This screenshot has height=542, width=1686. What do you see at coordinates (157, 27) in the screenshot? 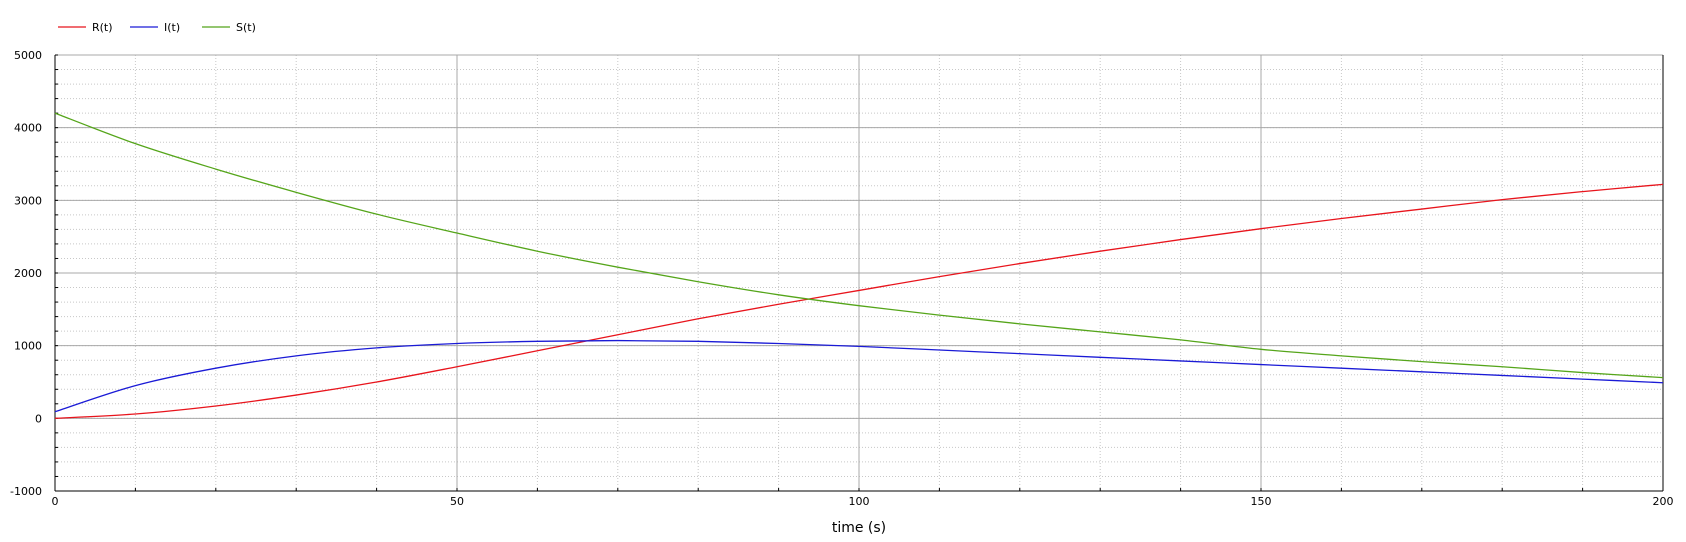
I see `legend: R(t) I(t) S(t)` at bounding box center [157, 27].